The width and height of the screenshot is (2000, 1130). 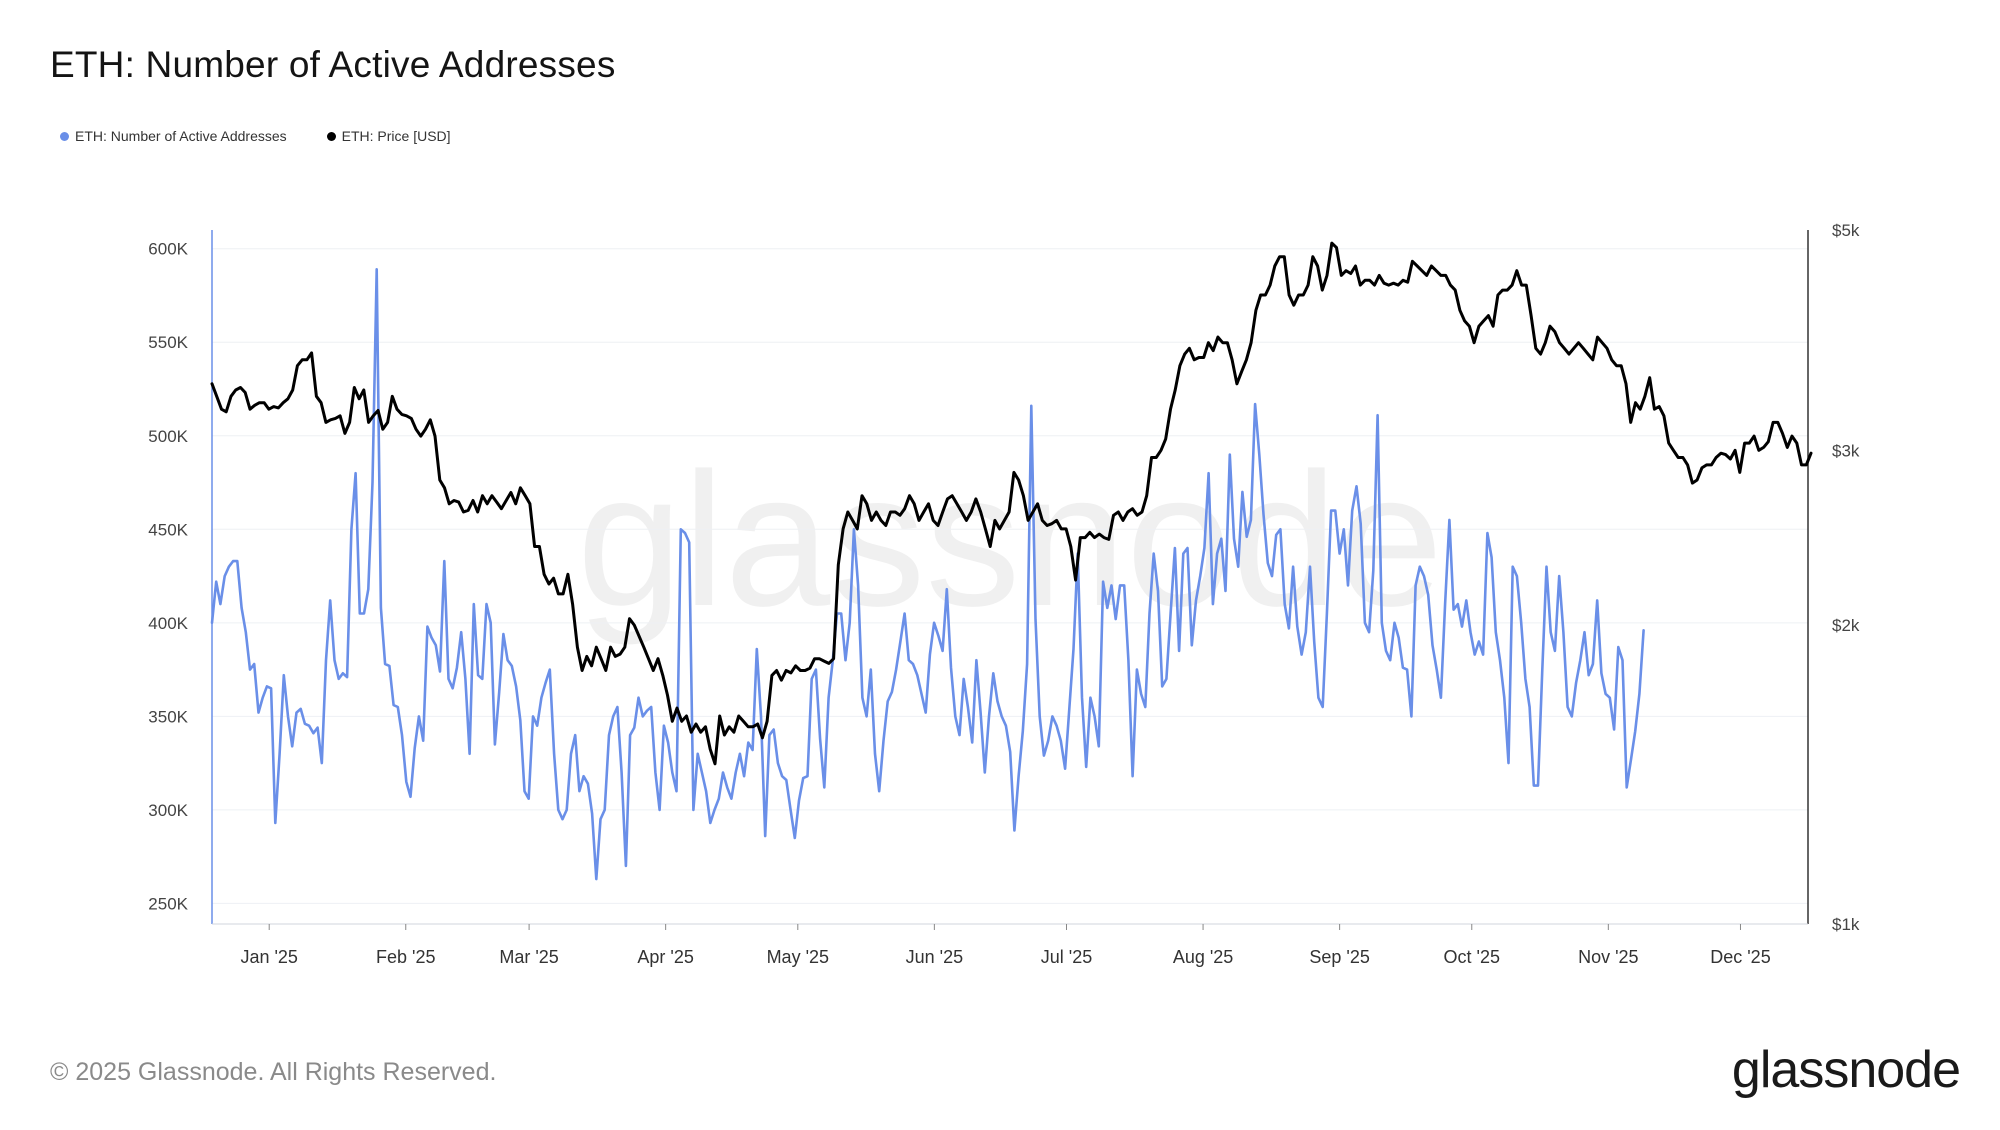 I want to click on y-left-tick-label: 500K, so click(x=168, y=436).